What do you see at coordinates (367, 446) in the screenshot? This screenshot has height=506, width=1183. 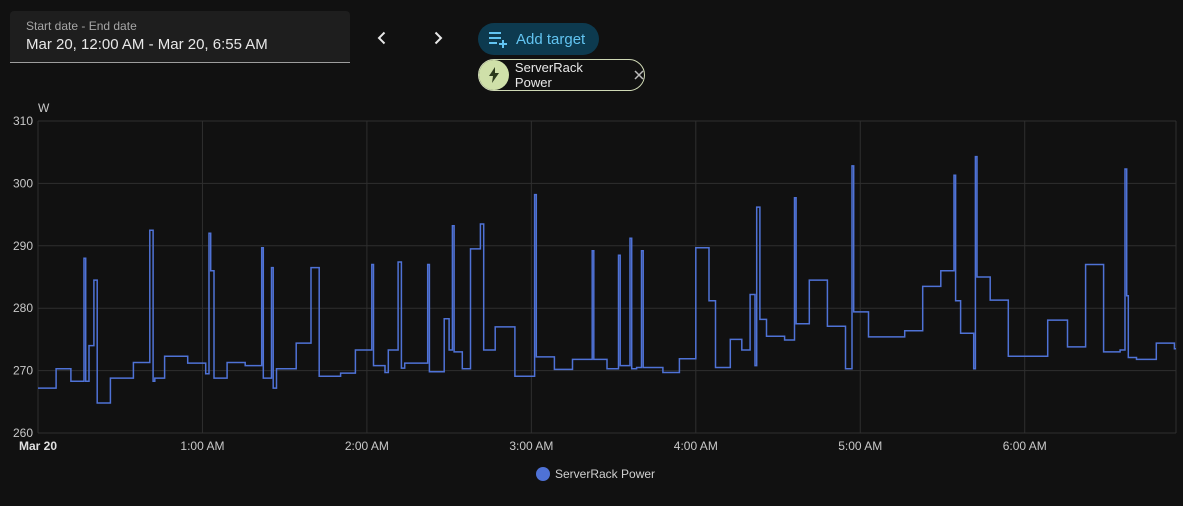 I see `x-tick-label: 2:00 AM` at bounding box center [367, 446].